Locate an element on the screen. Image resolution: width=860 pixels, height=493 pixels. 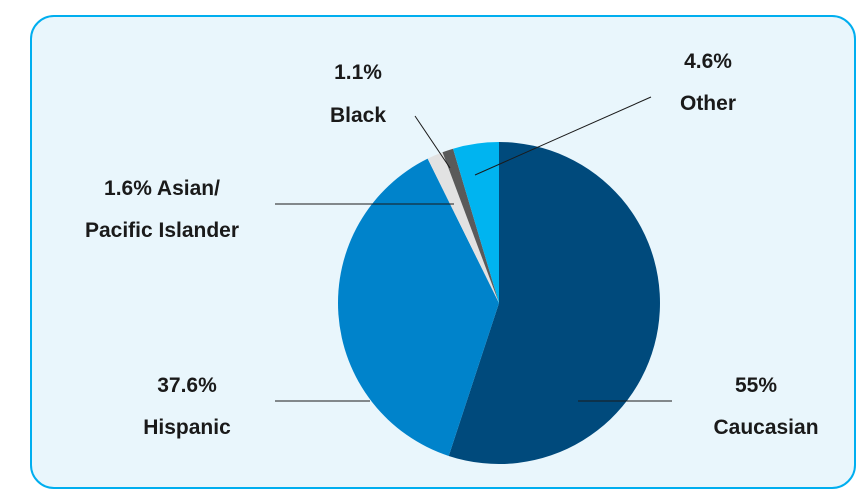
pie-slice-other is located at coordinates (476, 222).